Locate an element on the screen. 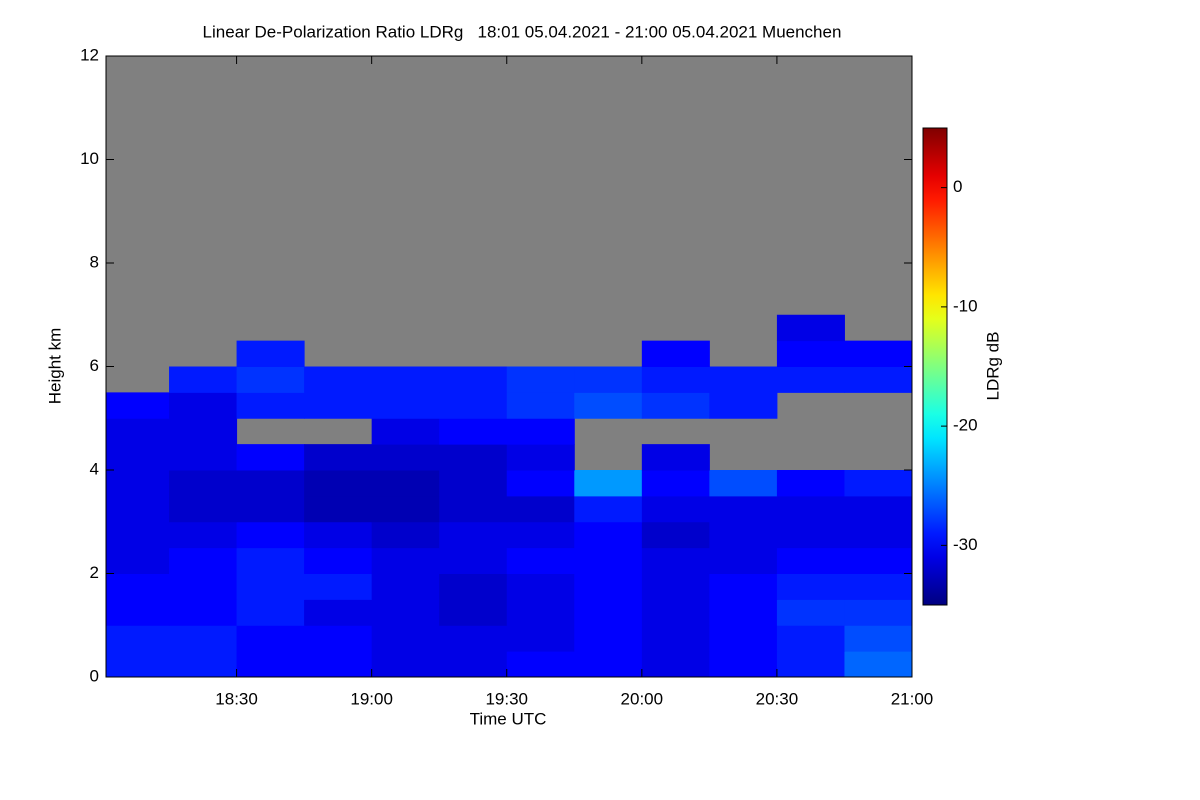  colorbar-tick-label: 0 is located at coordinates (957, 186).